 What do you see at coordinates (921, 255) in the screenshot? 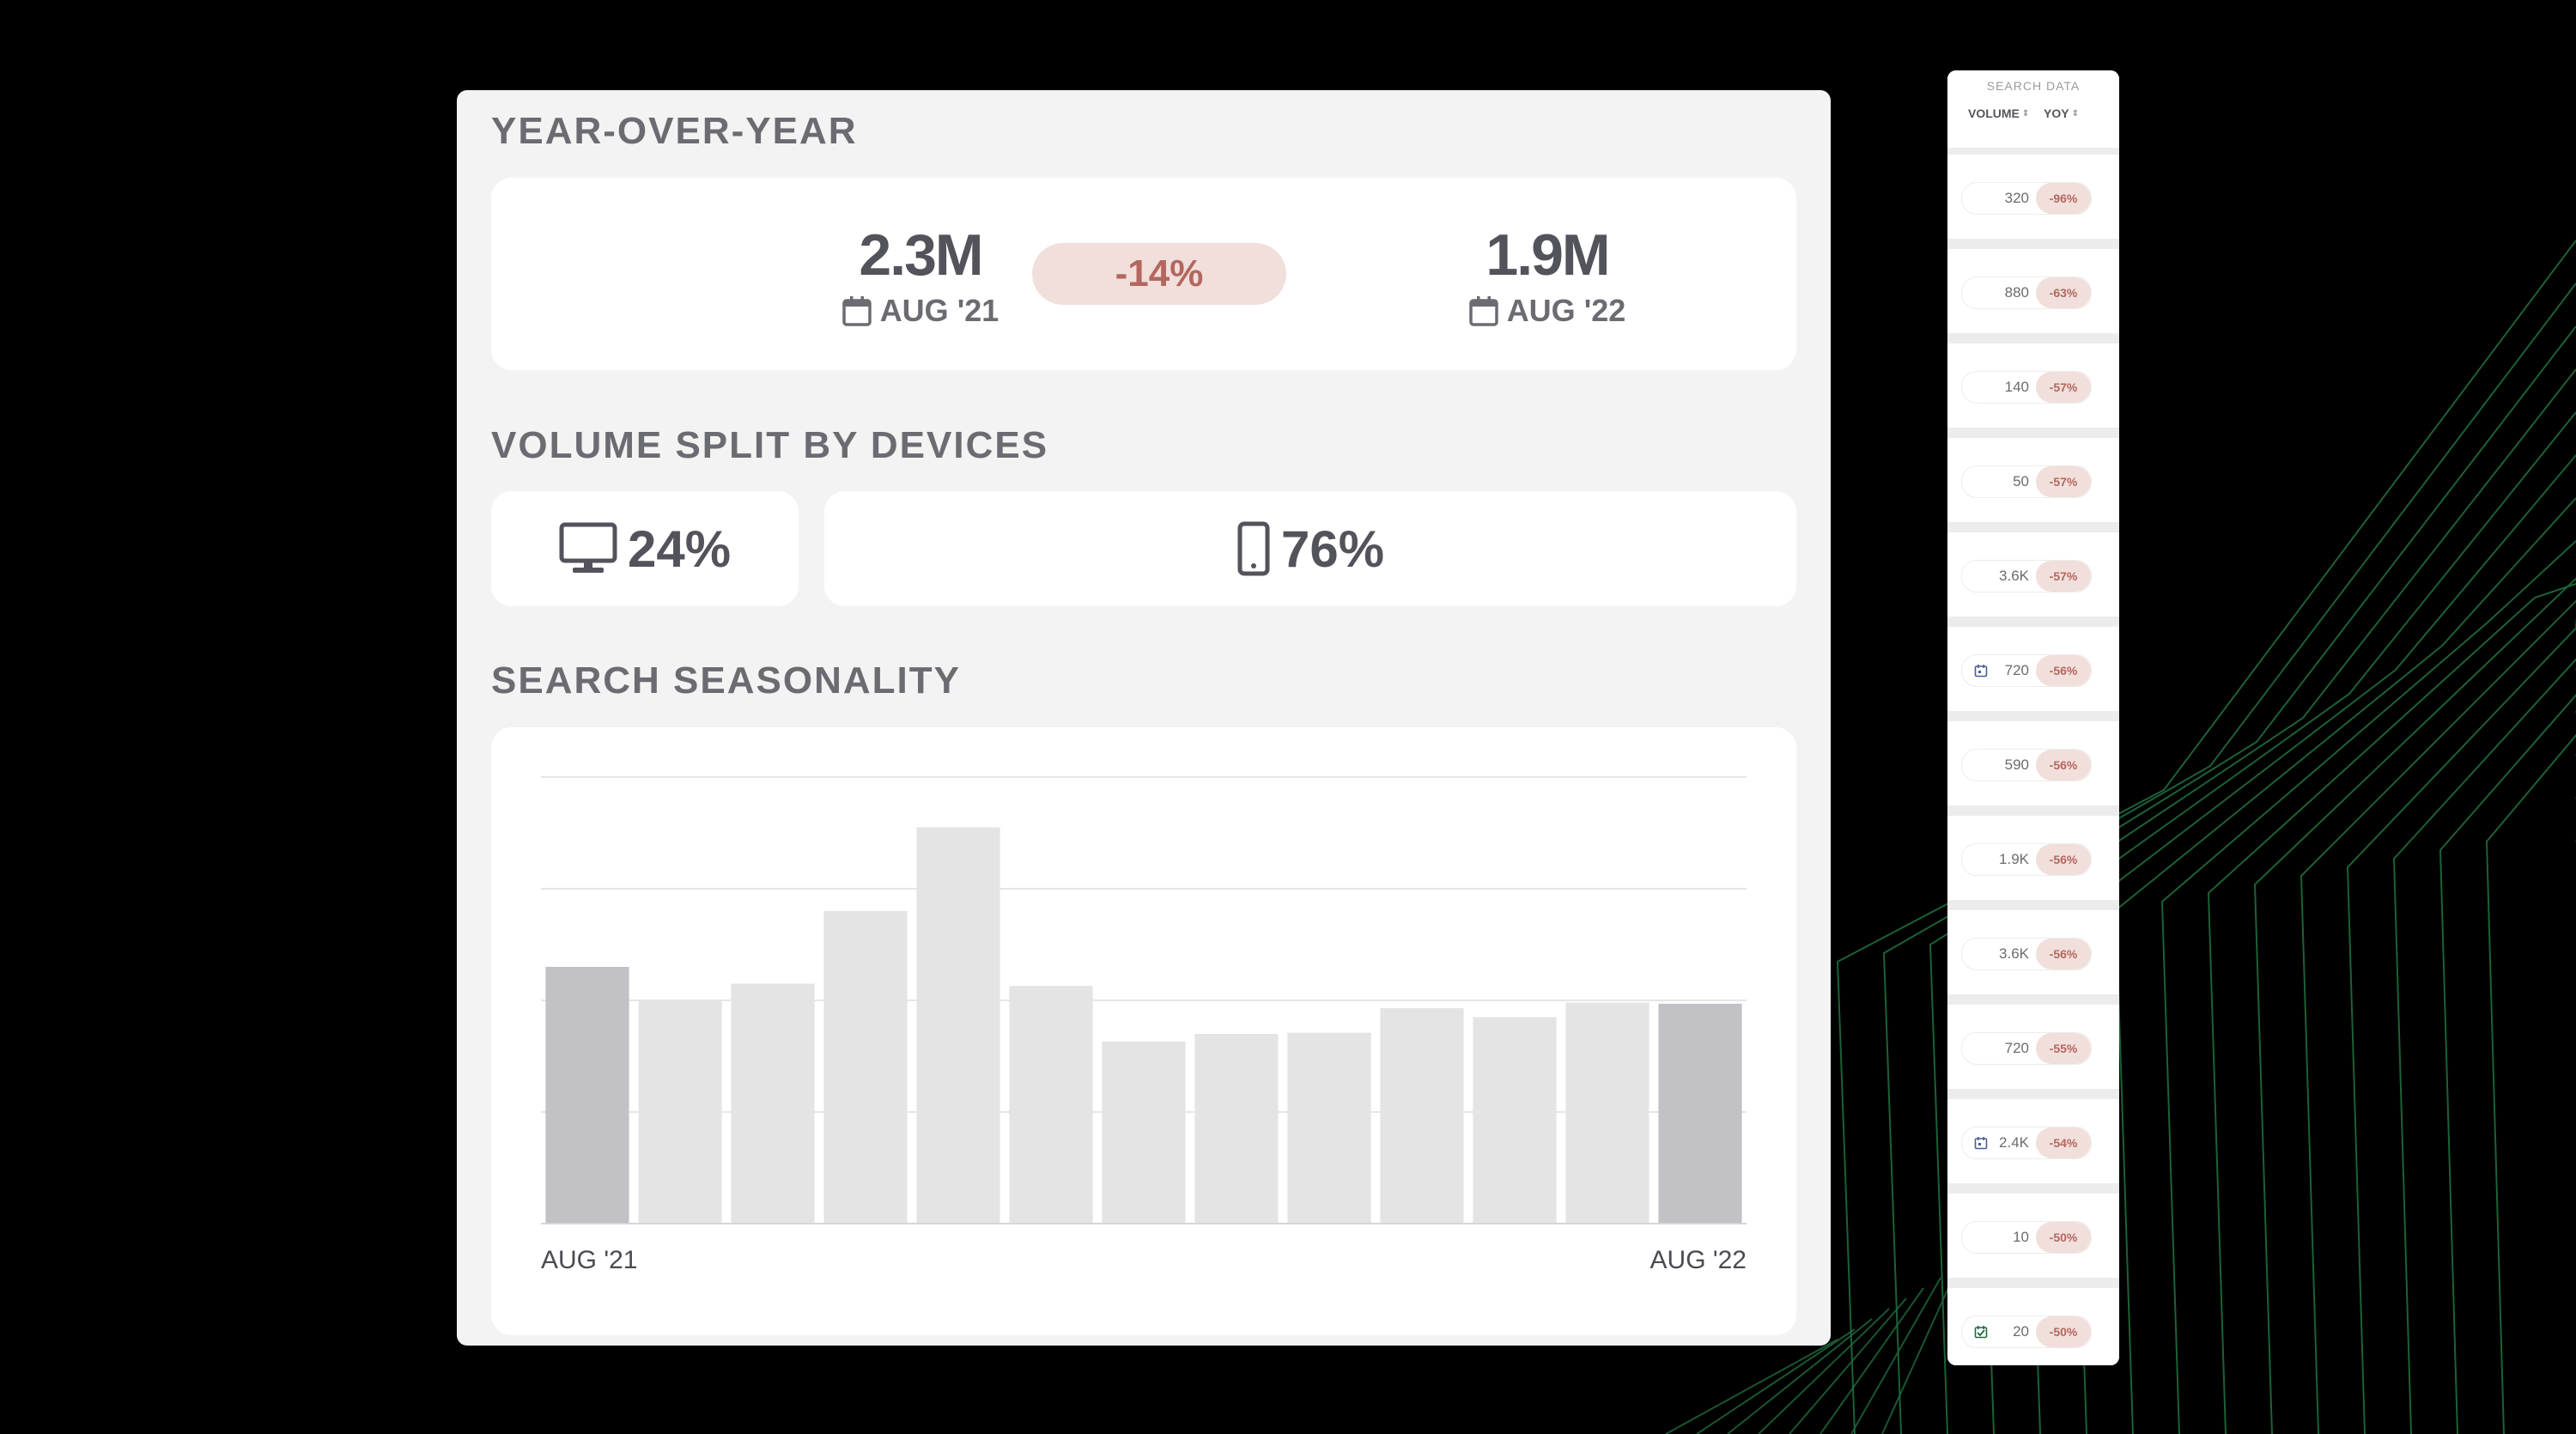
I see `yoy-previous-value: 2.3M` at bounding box center [921, 255].